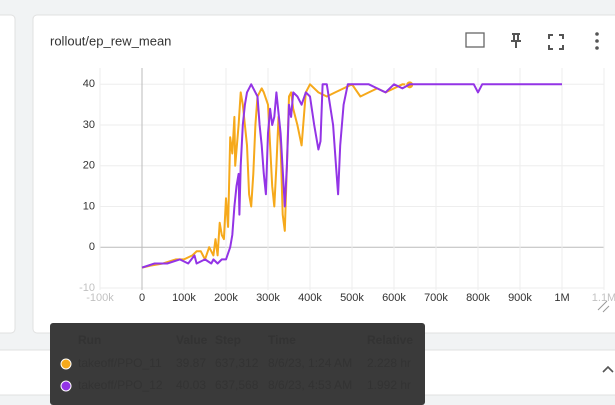  What do you see at coordinates (310, 385) in the screenshot?
I see `tooltip-cell: 8/6/23, 4:53 AM` at bounding box center [310, 385].